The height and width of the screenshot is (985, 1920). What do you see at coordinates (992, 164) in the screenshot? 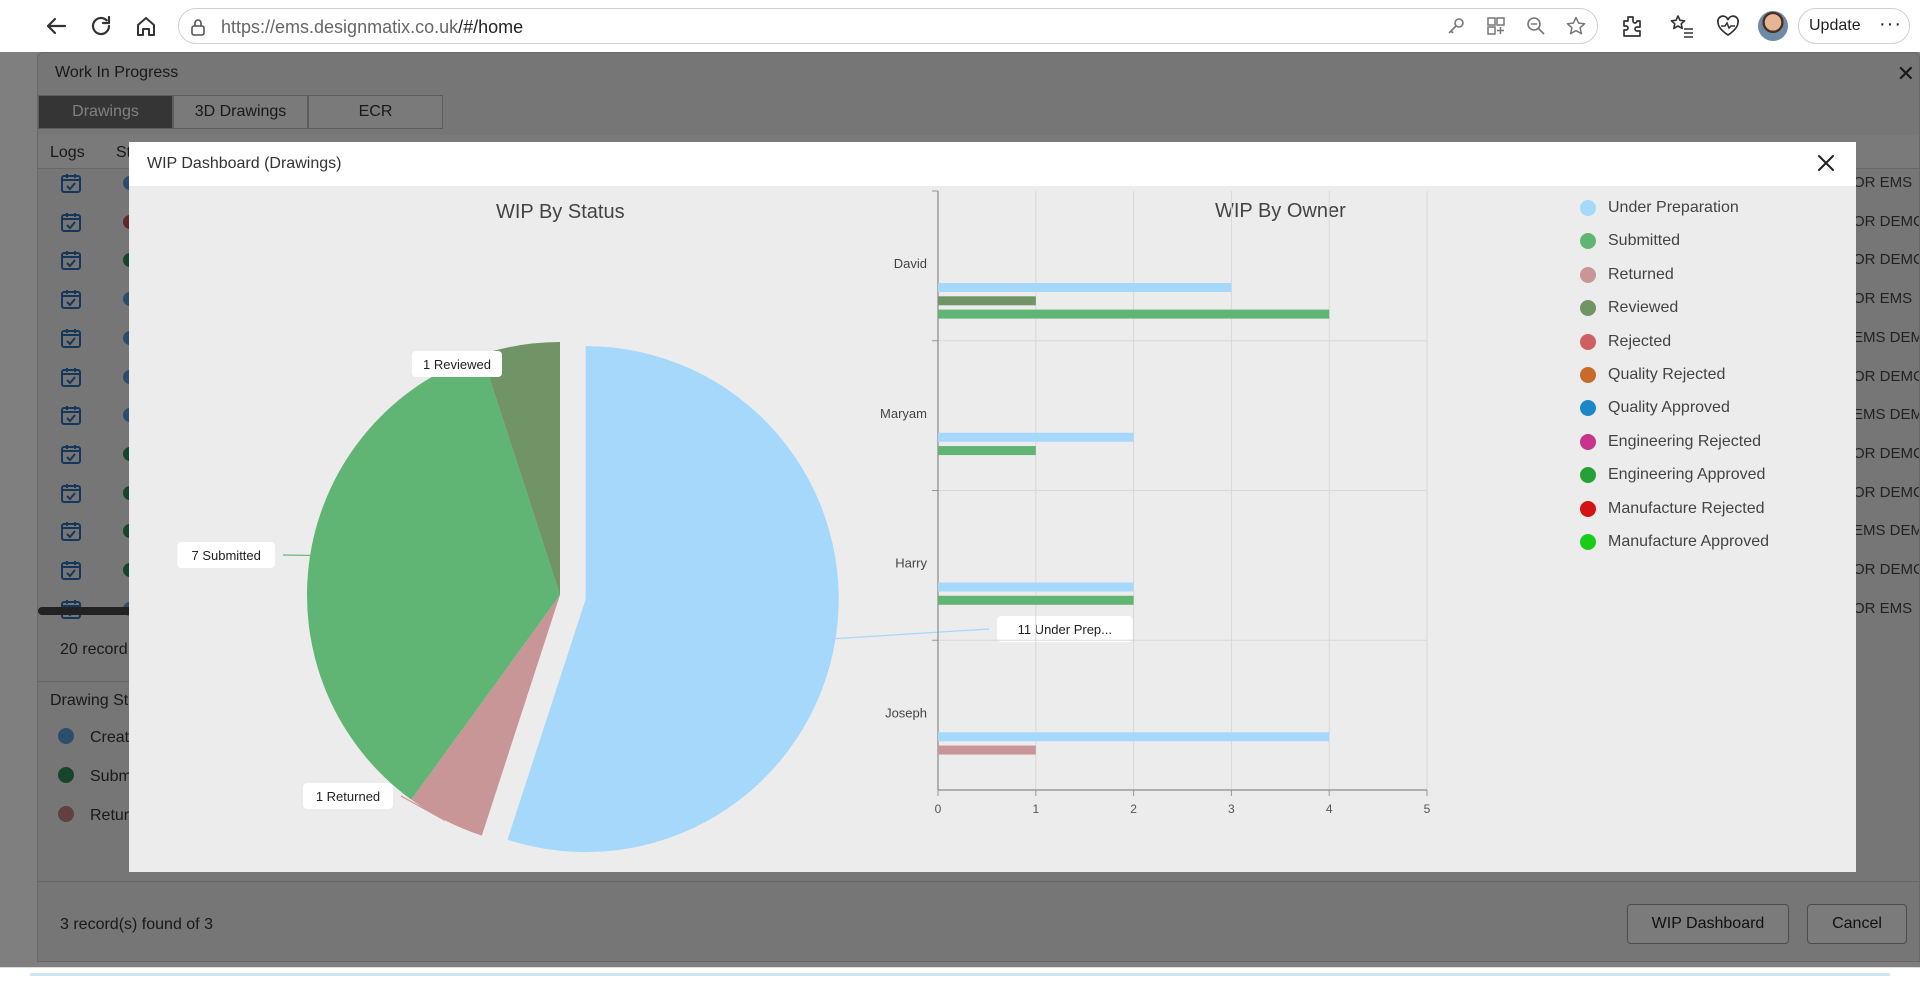
I see `modal-header: WIP Dashboard (Drawings)` at bounding box center [992, 164].